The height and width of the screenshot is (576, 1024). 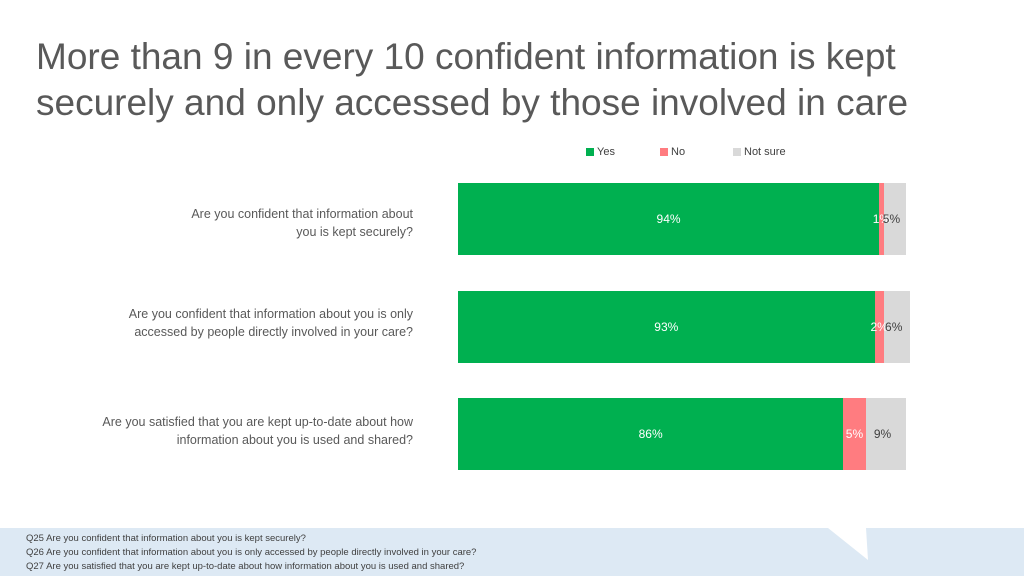 I want to click on data-label-yes-1: 94%, so click(x=668, y=219).